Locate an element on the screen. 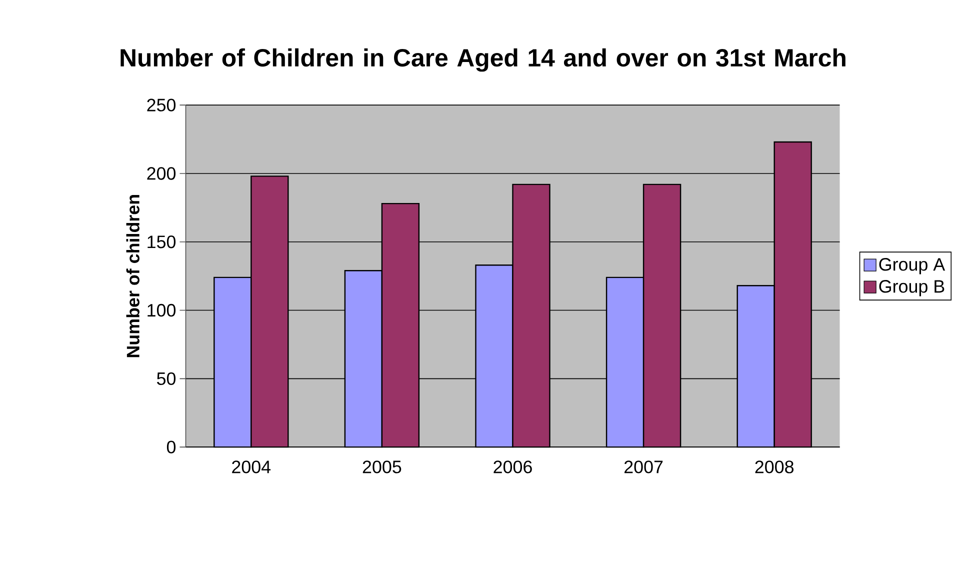  chart-title: Number of Children in Care Aged 14 and over on 31st March is located at coordinates (483, 60).